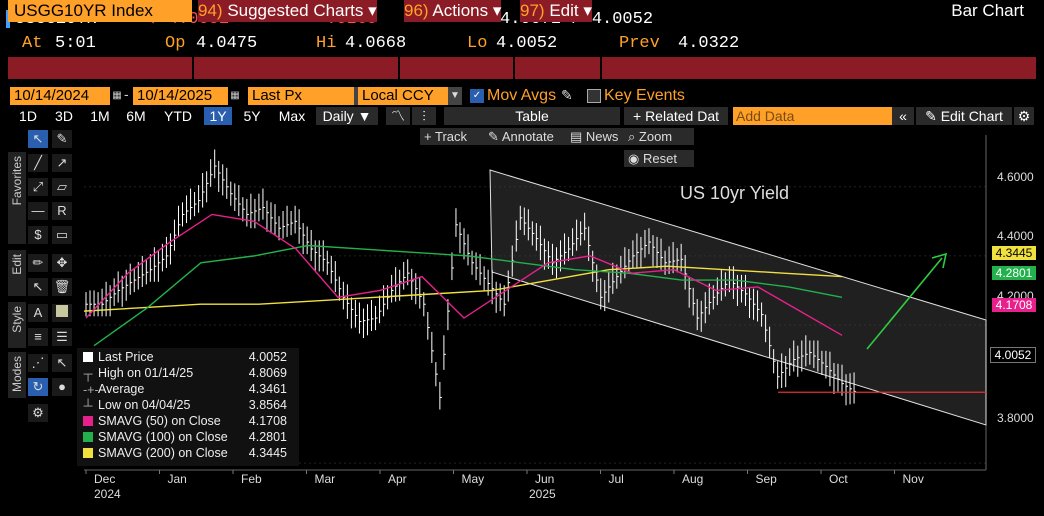 This screenshot has height=516, width=1044. Describe the element at coordinates (634, 158) in the screenshot. I see `reset-icon: ◉` at that location.